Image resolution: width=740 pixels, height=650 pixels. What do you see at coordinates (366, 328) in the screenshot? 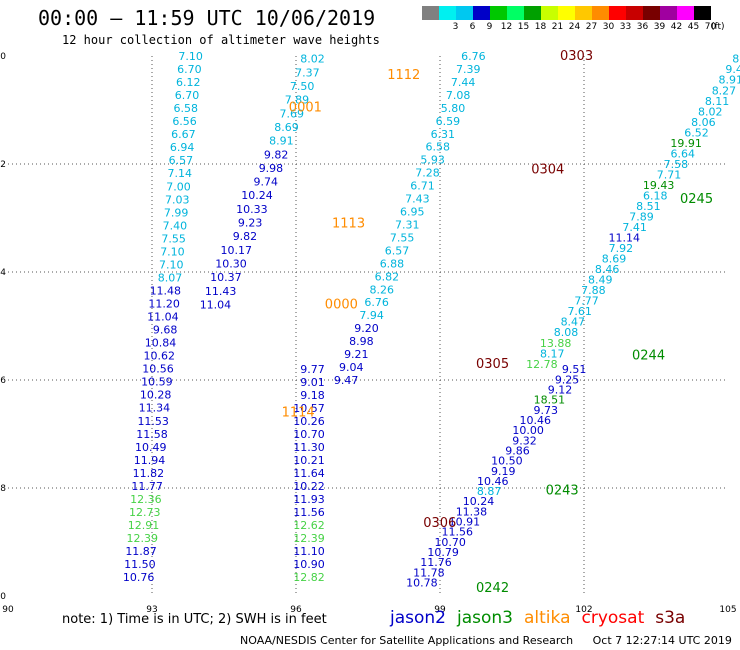
I see `wave-height-label: 9.20` at bounding box center [366, 328].